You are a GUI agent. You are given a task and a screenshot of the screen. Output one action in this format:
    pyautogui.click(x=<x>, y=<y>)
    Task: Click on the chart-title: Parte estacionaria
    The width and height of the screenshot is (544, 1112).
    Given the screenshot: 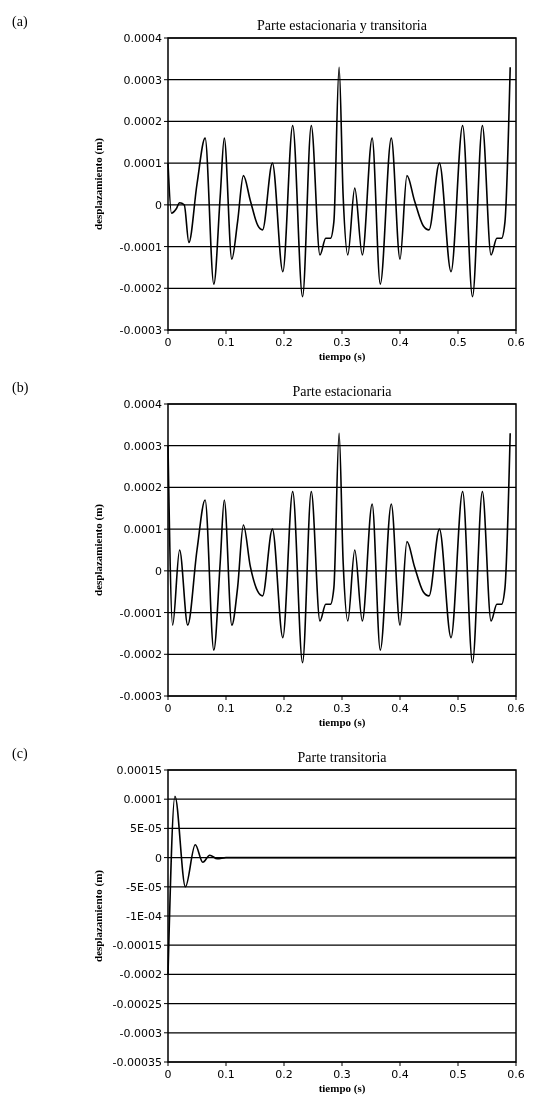 What is the action you would take?
    pyautogui.click(x=342, y=391)
    